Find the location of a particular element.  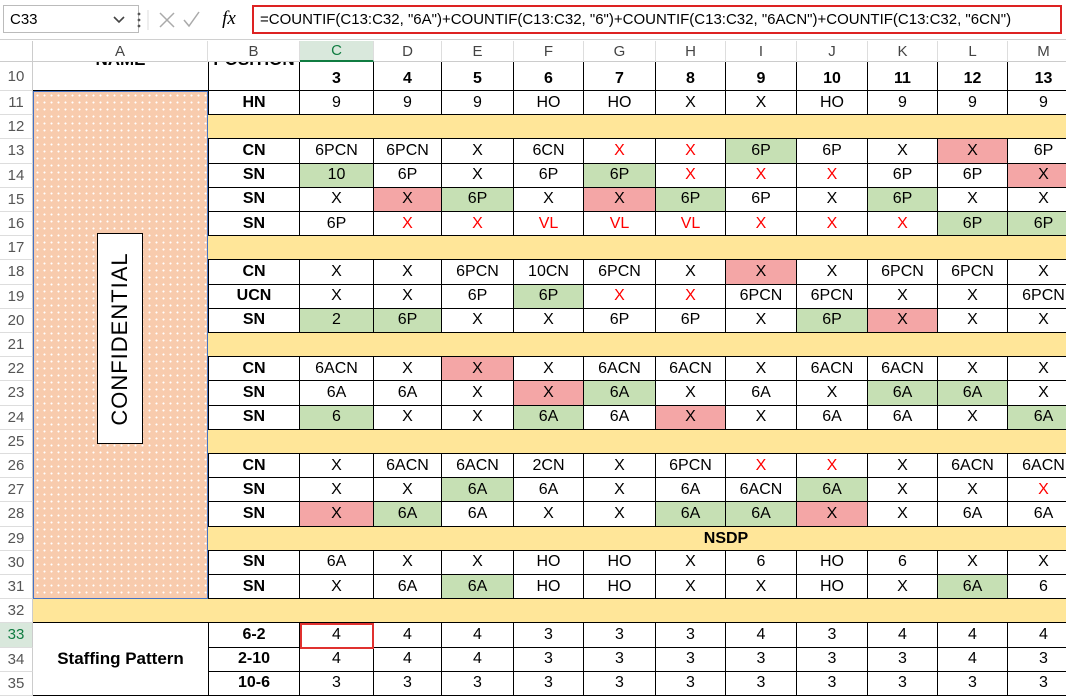

row-header: 21 is located at coordinates (16, 345).